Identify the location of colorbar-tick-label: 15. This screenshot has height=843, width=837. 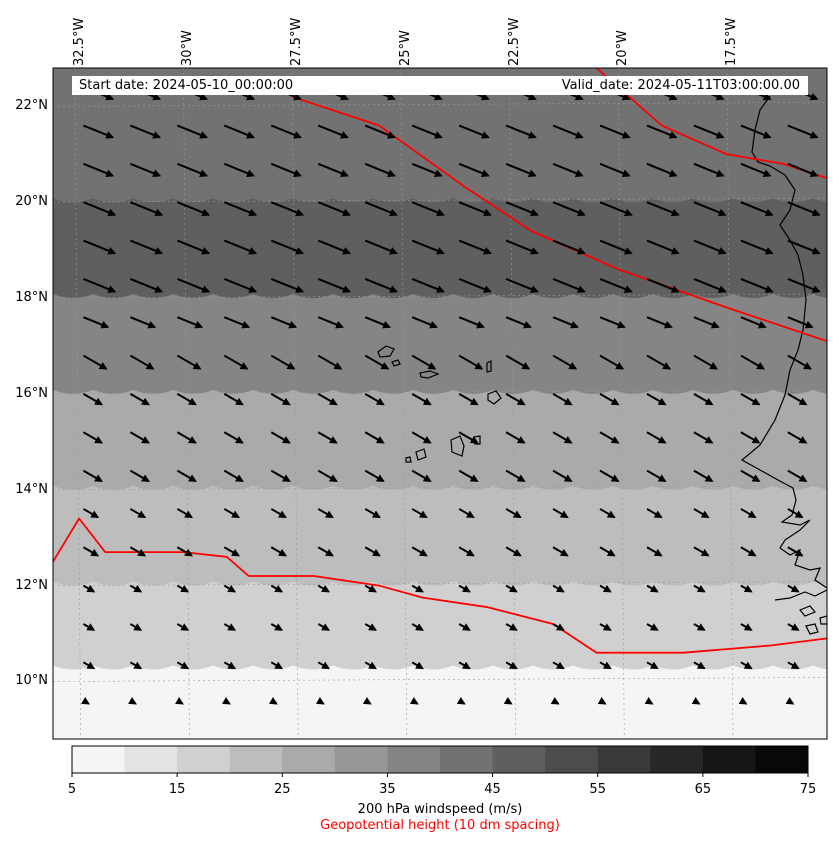
(177, 789).